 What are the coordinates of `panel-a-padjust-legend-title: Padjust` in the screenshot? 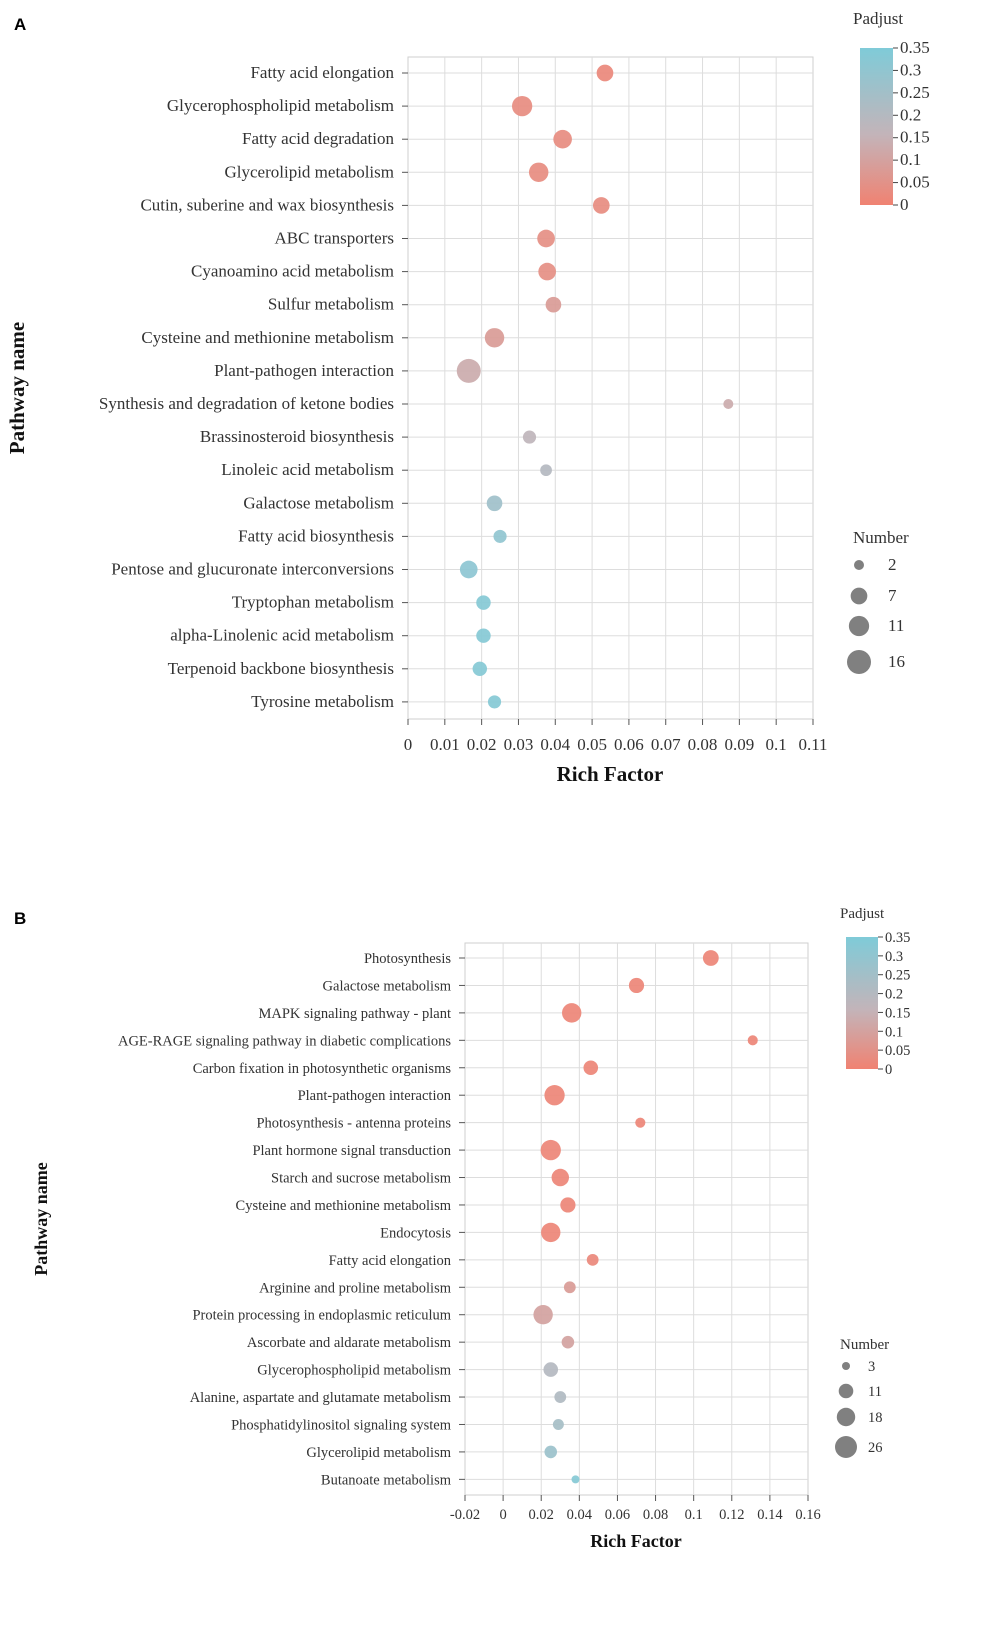 It's located at (878, 18).